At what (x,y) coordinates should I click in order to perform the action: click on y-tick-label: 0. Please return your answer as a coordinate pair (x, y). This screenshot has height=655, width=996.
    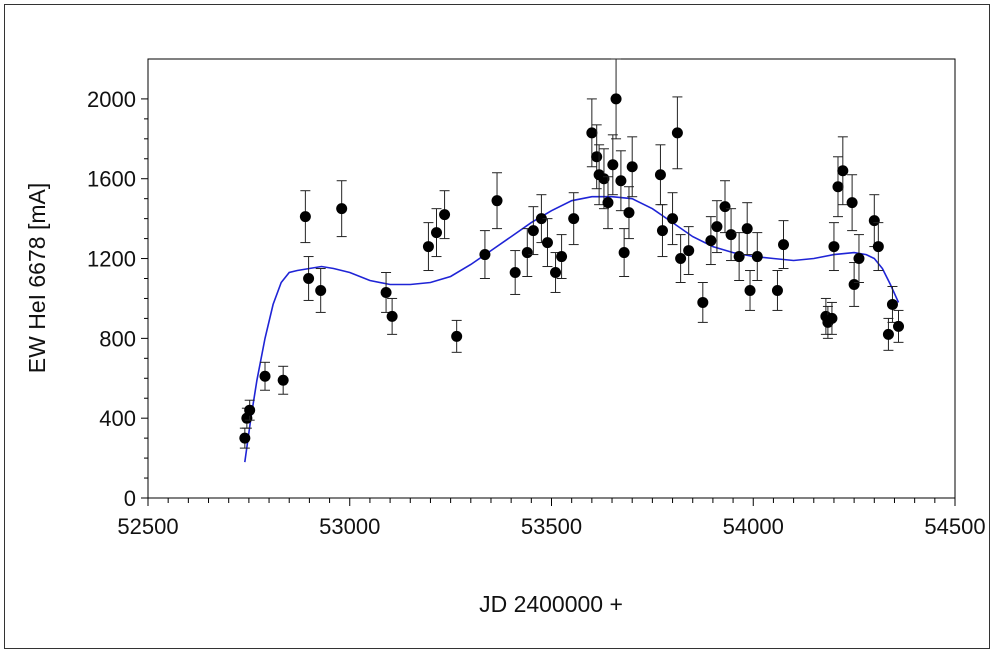
    Looking at the image, I should click on (130, 498).